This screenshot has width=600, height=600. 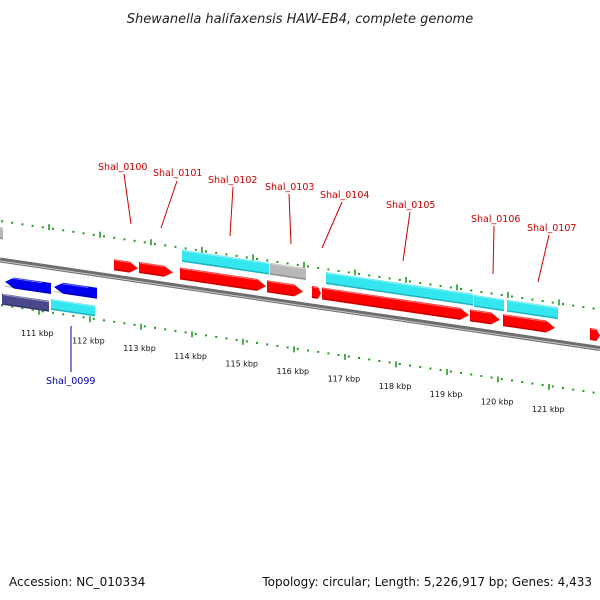 I want to click on gene-label-shal_0100: Shal_0100, so click(x=122, y=167).